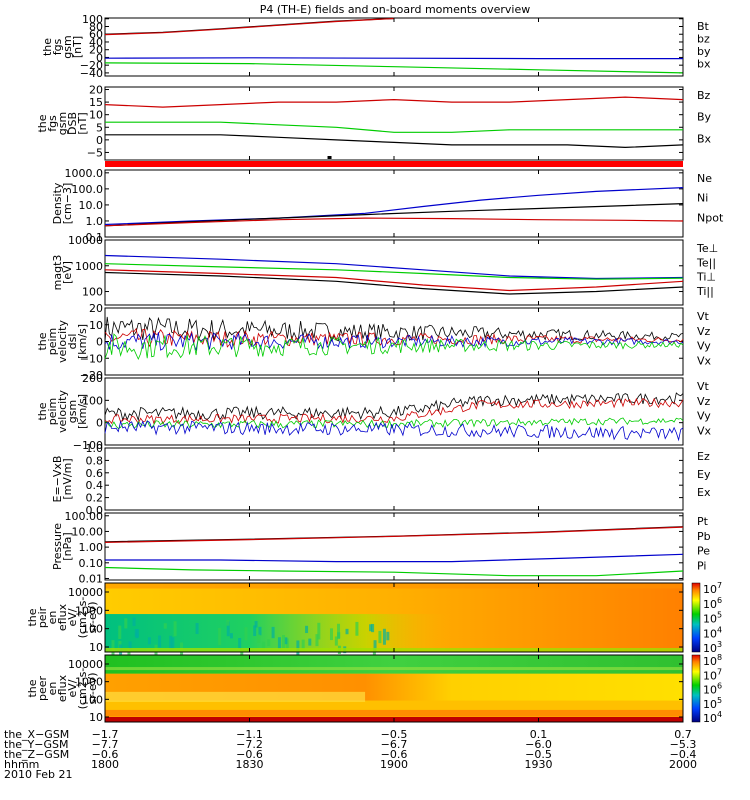 The image size is (750, 800). Describe the element at coordinates (712, 703) in the screenshot. I see `colorbar-tick-label: 10⁵` at that location.